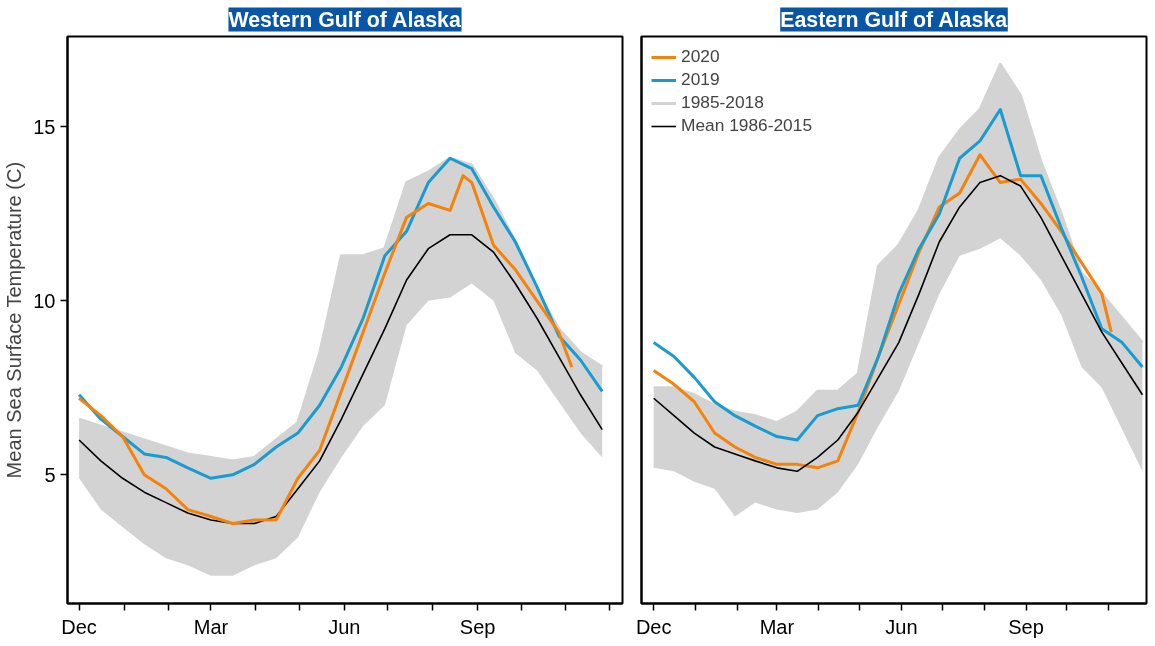 This screenshot has height=646, width=1155. Describe the element at coordinates (722, 102) in the screenshot. I see `legend-label: 1985-2018` at that location.